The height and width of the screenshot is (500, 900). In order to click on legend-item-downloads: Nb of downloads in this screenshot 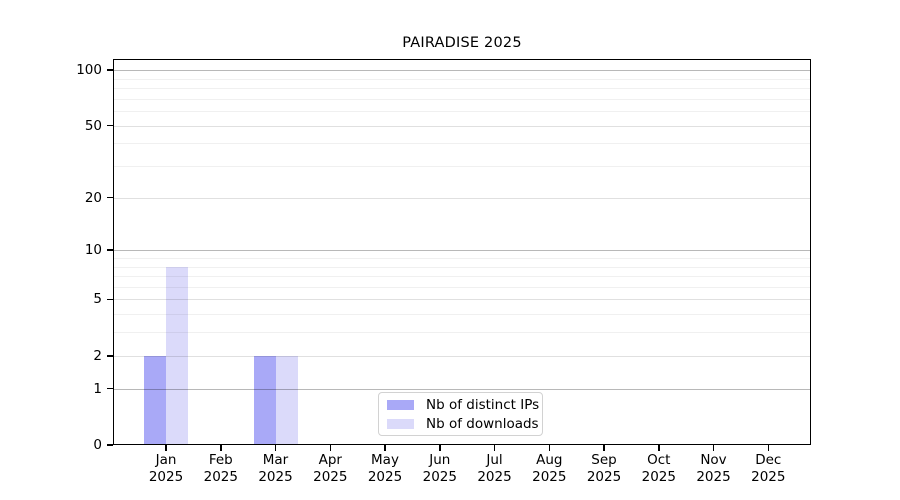, I will do `click(463, 424)`.